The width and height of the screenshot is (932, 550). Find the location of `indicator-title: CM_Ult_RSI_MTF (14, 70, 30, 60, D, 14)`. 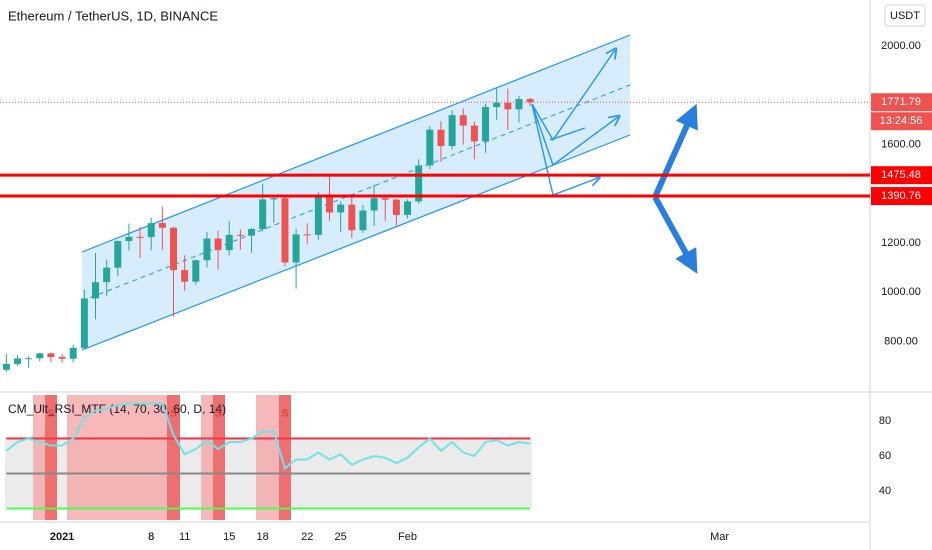

indicator-title: CM_Ult_RSI_MTF (14, 70, 30, 60, D, 14) is located at coordinates (117, 409).